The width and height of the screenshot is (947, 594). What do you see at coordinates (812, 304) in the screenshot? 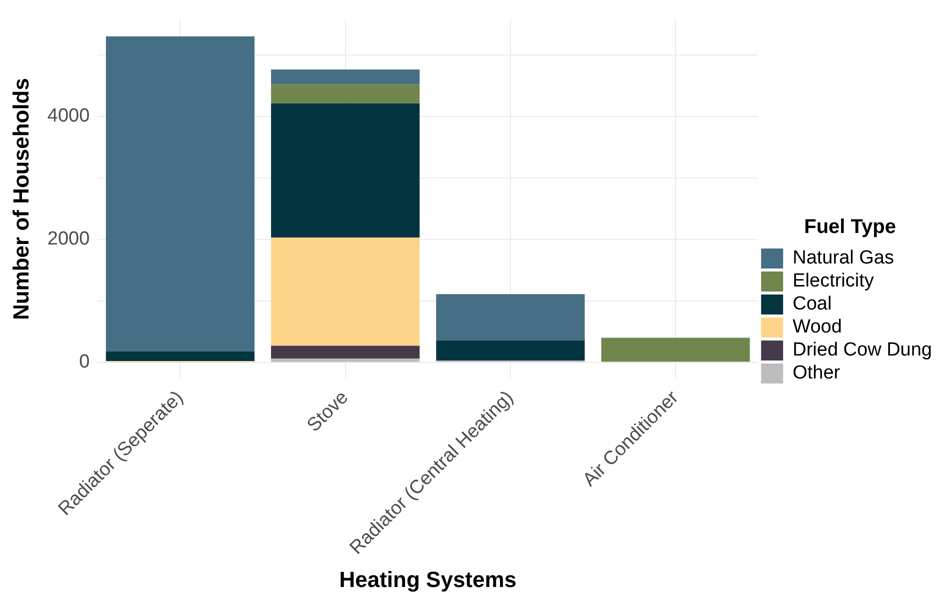
I see `legend-label: Coal` at bounding box center [812, 304].